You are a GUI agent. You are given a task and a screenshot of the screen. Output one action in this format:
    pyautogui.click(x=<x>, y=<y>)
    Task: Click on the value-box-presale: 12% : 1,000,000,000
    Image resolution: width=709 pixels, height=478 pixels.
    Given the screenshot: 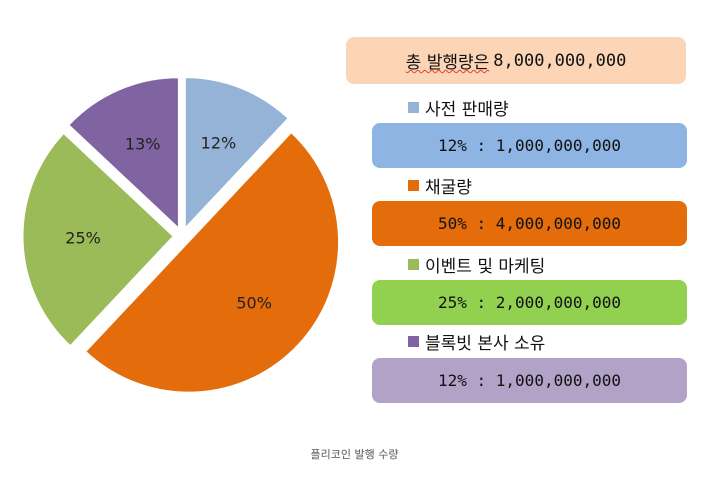 What is the action you would take?
    pyautogui.click(x=529, y=145)
    